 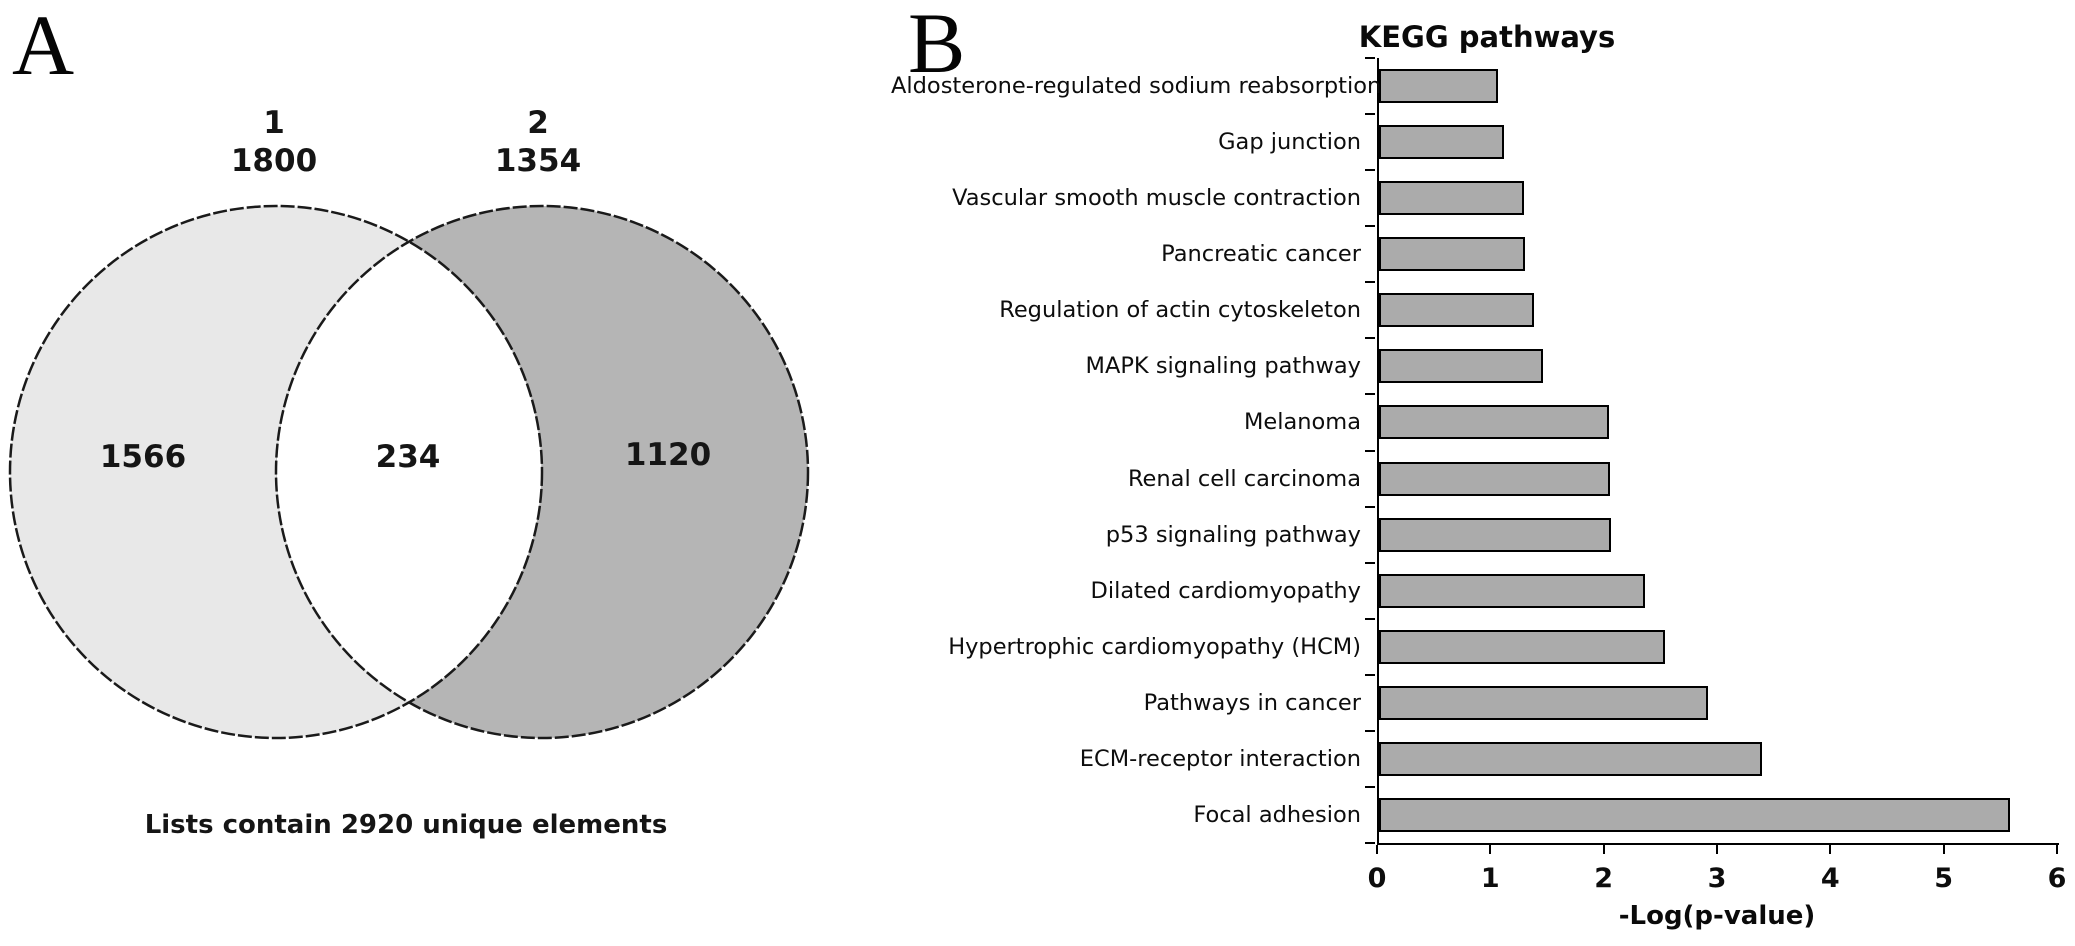 What do you see at coordinates (1180, 310) in the screenshot?
I see `category-label: Regulation of actin cytoskeleton` at bounding box center [1180, 310].